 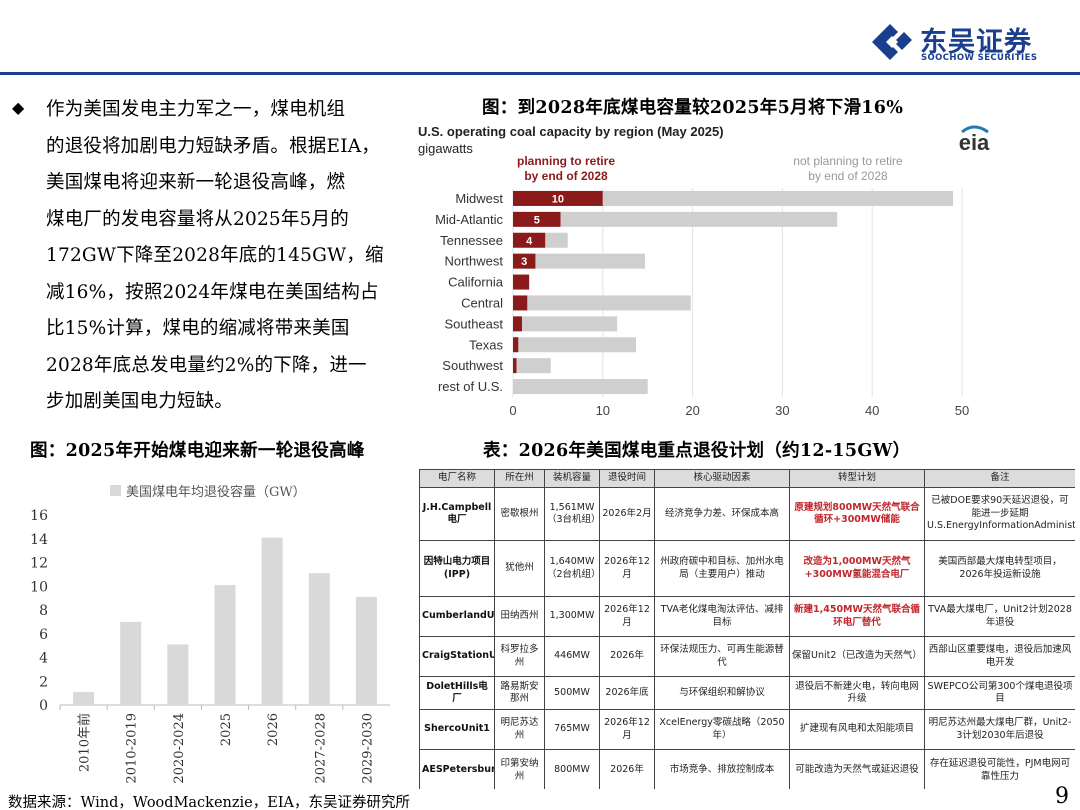 What do you see at coordinates (213, 146) in the screenshot?
I see `bullet-line: 的退役将加剧电力短缺矛盾。根据EIA，` at bounding box center [213, 146].